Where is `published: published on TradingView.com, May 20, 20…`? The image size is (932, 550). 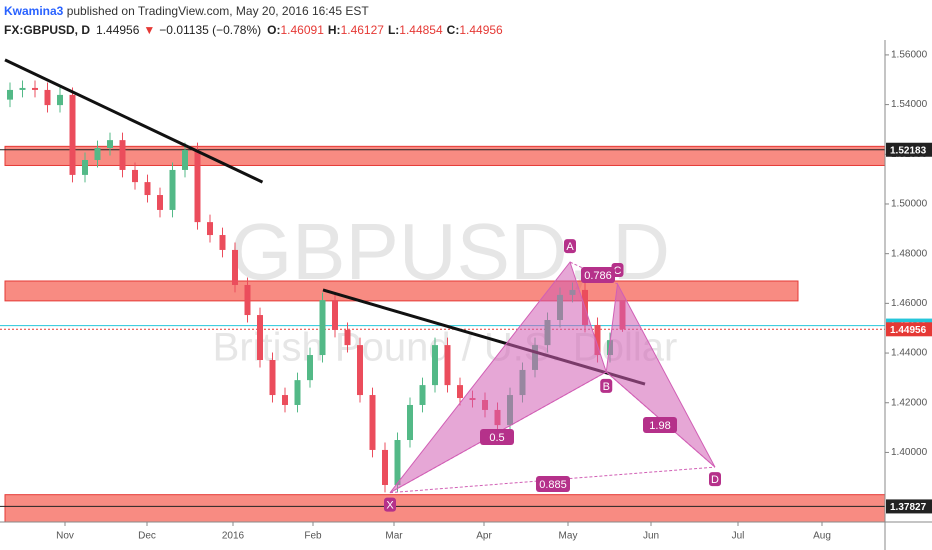 published: published on TradingView.com, May 20, 20… is located at coordinates (216, 11).